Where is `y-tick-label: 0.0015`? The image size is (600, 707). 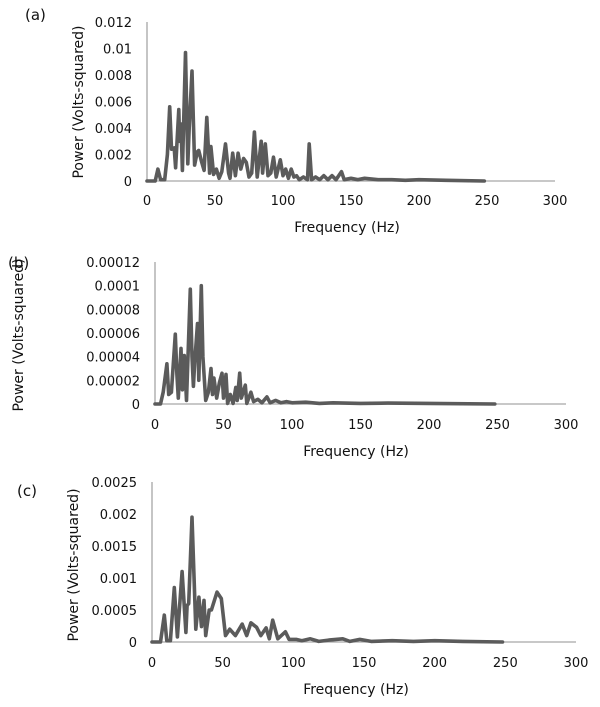
y-tick-label: 0.0015 is located at coordinates (115, 547).